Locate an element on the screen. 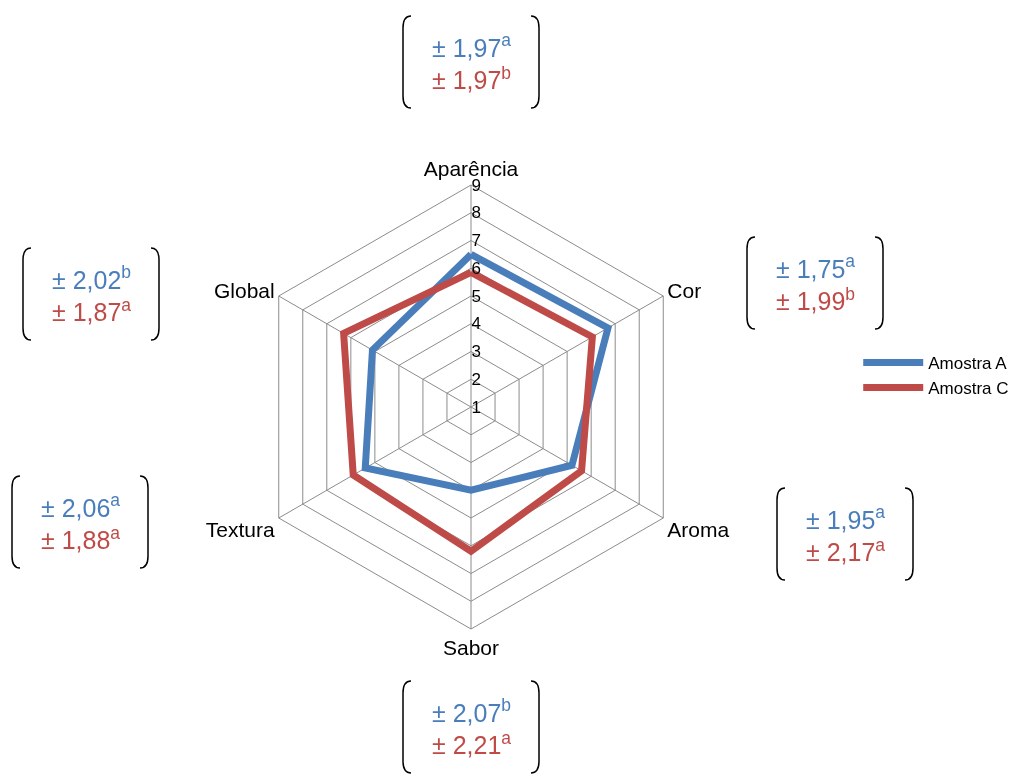  text: ± 2,17$^{a}$ is located at coordinates (846, 550).